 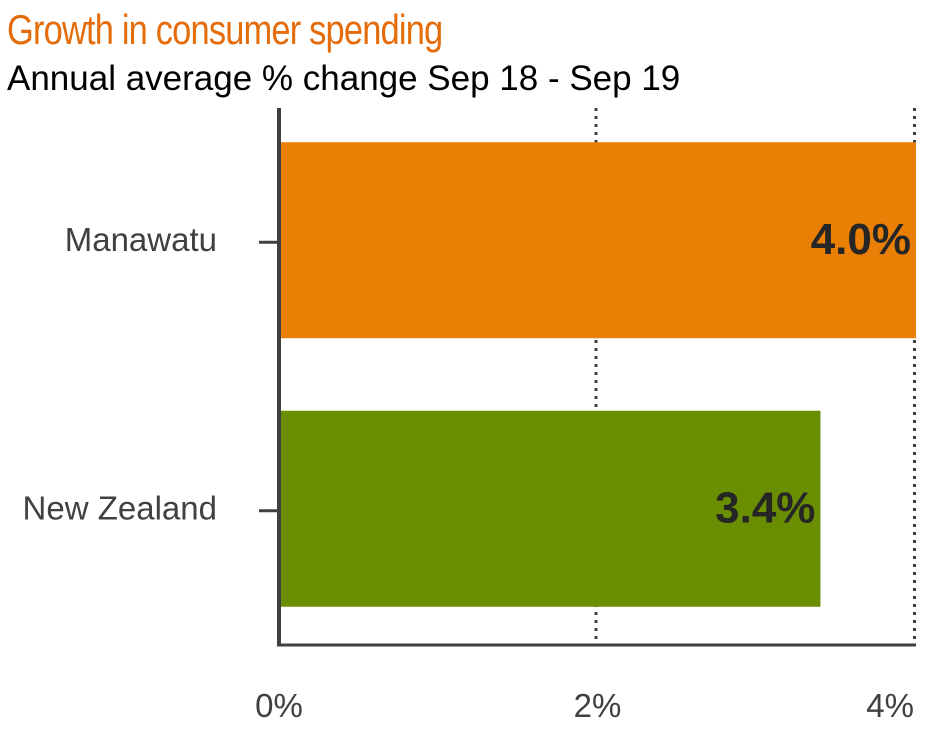 I want to click on data-label-1: 3.4%, so click(x=765, y=507).